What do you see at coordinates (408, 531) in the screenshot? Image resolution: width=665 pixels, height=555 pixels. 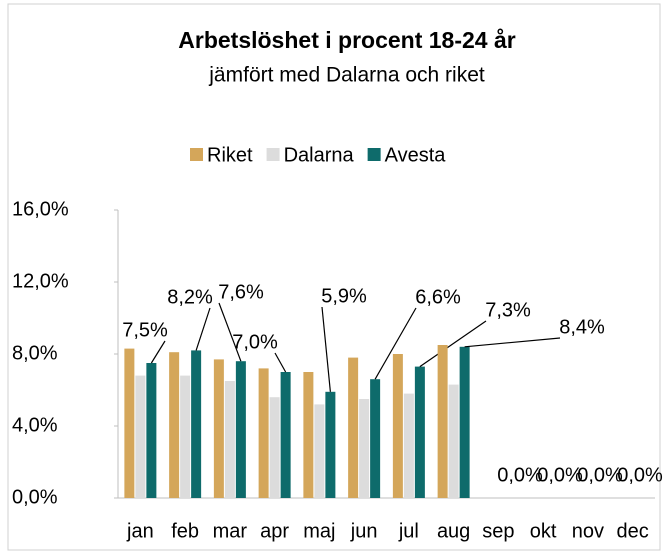 I see `x-tick-label: jul` at bounding box center [408, 531].